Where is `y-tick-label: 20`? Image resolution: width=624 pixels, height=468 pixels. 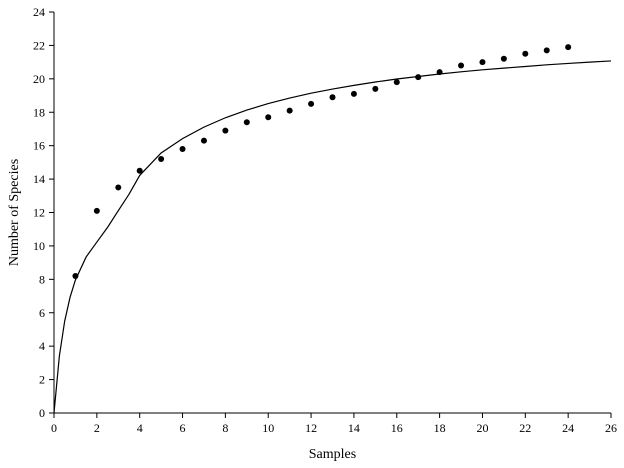
y-tick-label: 20 is located at coordinates (39, 79).